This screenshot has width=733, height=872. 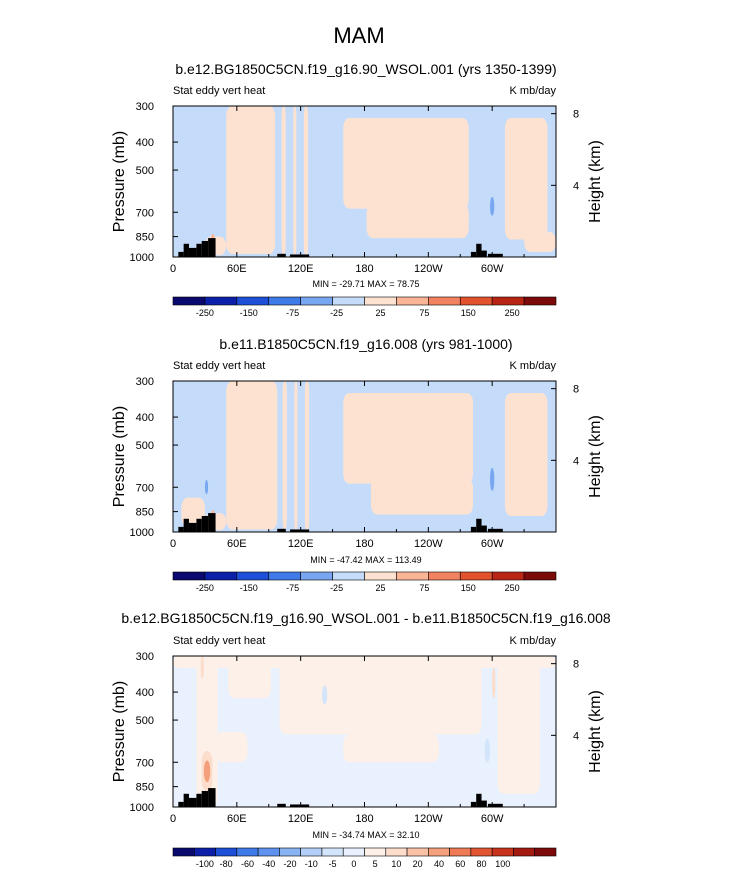 What do you see at coordinates (311, 864) in the screenshot?
I see `colorbar-label: -10` at bounding box center [311, 864].